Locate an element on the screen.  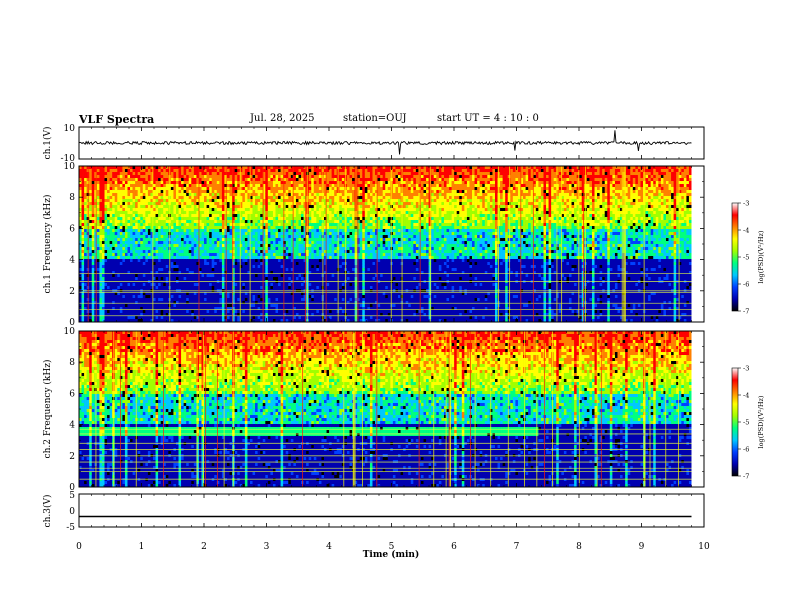
ch1-waveform-path is located at coordinates (385, 142).